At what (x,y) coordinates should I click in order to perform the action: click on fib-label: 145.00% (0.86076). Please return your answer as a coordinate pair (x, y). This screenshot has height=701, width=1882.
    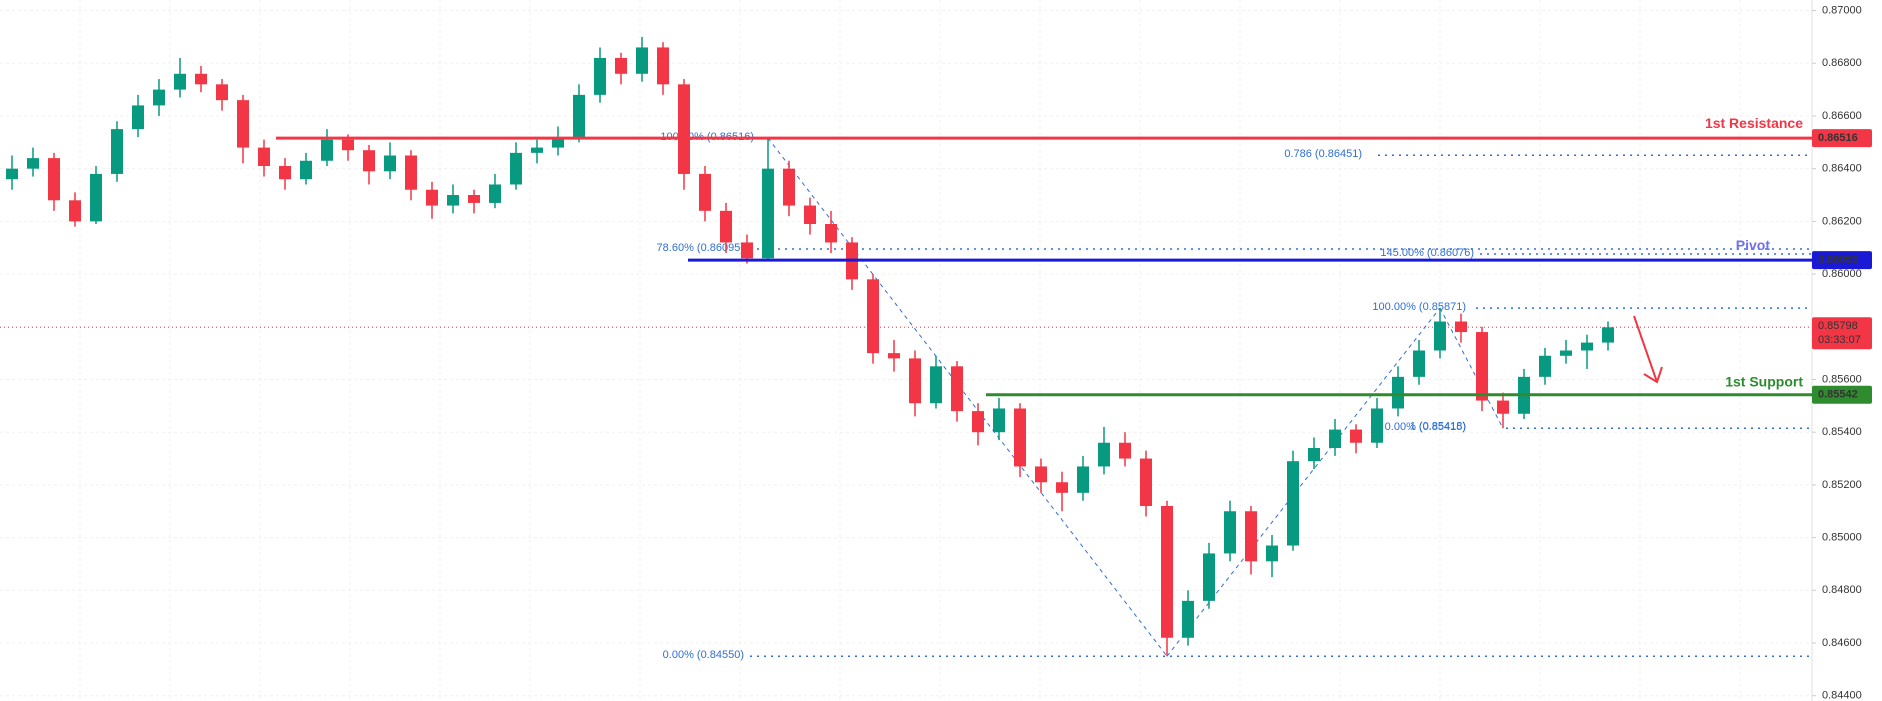
    Looking at the image, I should click on (1427, 253).